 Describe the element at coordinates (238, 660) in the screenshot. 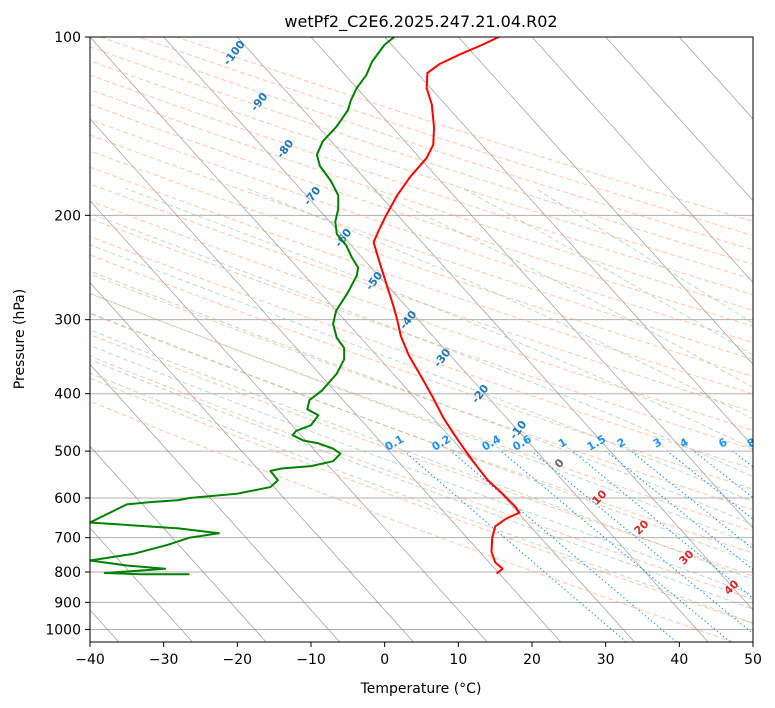

I see `x-tick-label: −20` at that location.